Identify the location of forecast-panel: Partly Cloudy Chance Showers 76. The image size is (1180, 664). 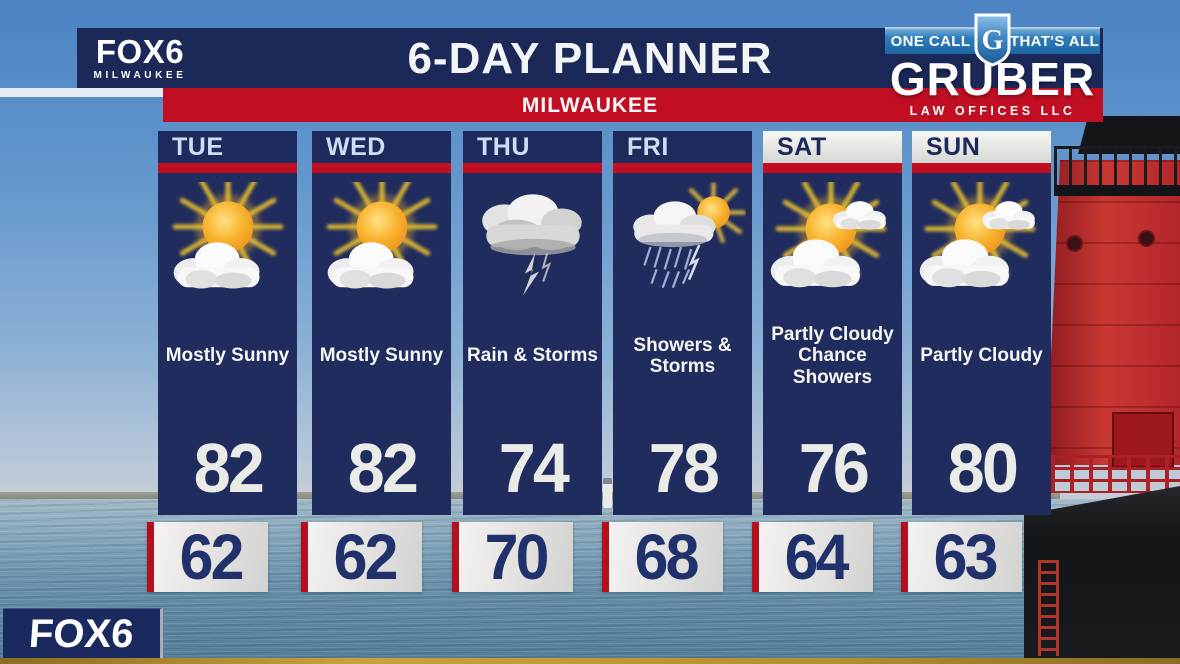
(832, 344).